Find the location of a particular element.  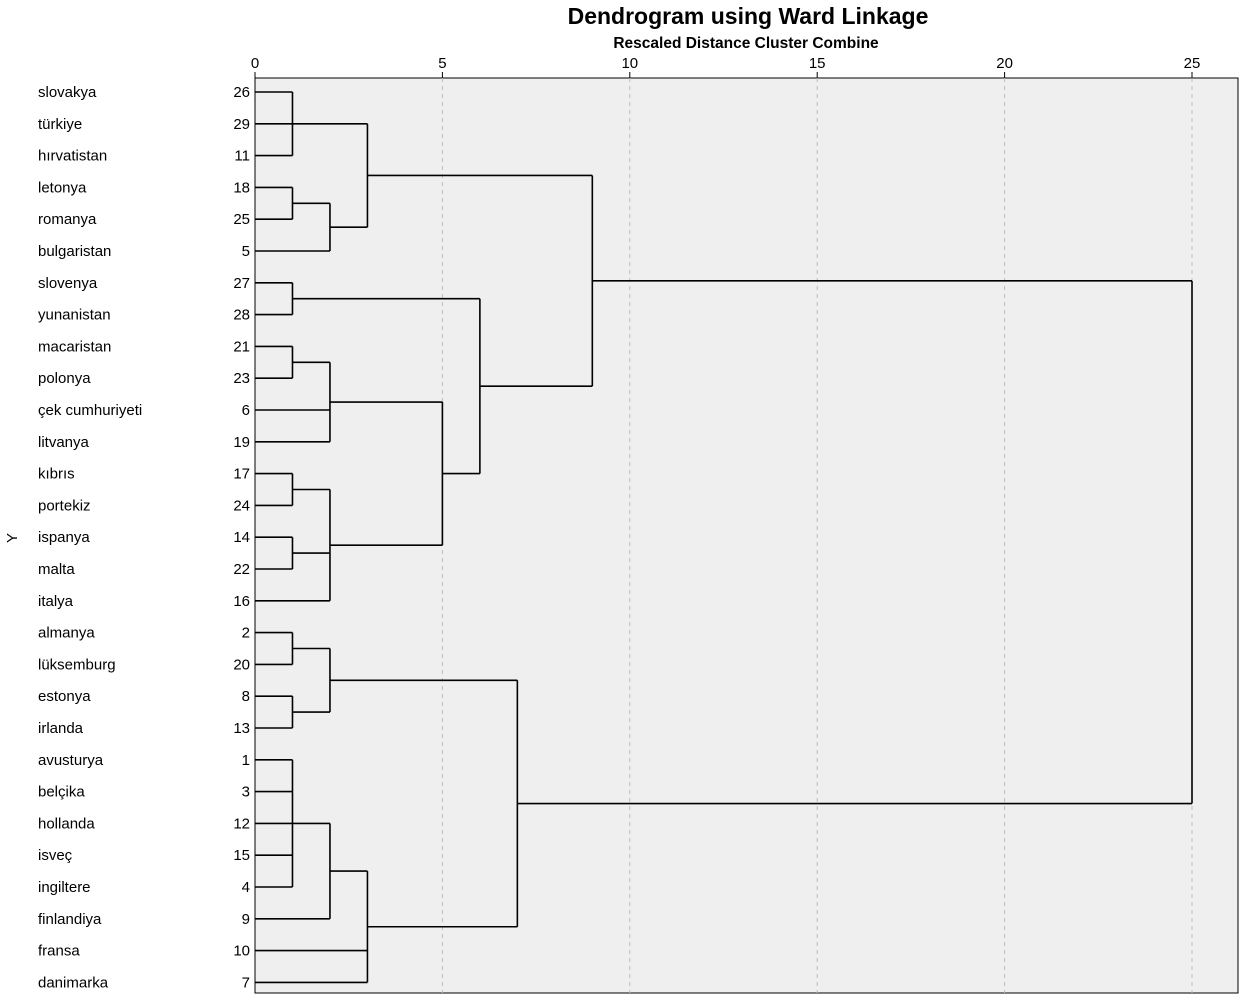

leaf-label: italya is located at coordinates (56, 601).